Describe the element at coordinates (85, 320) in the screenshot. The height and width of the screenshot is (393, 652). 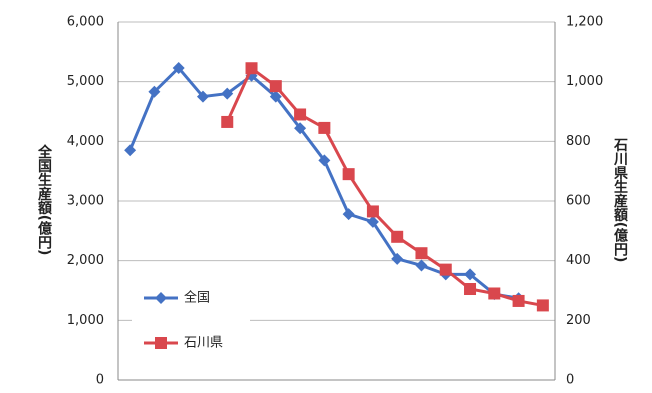
I see `y-tick-label: 1,000` at that location.